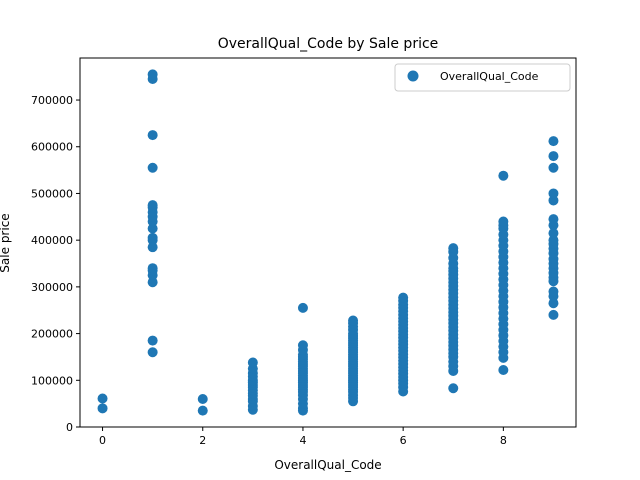 This screenshot has width=640, height=480. Describe the element at coordinates (52, 240) in the screenshot. I see `y-tick-label: 400000` at that location.